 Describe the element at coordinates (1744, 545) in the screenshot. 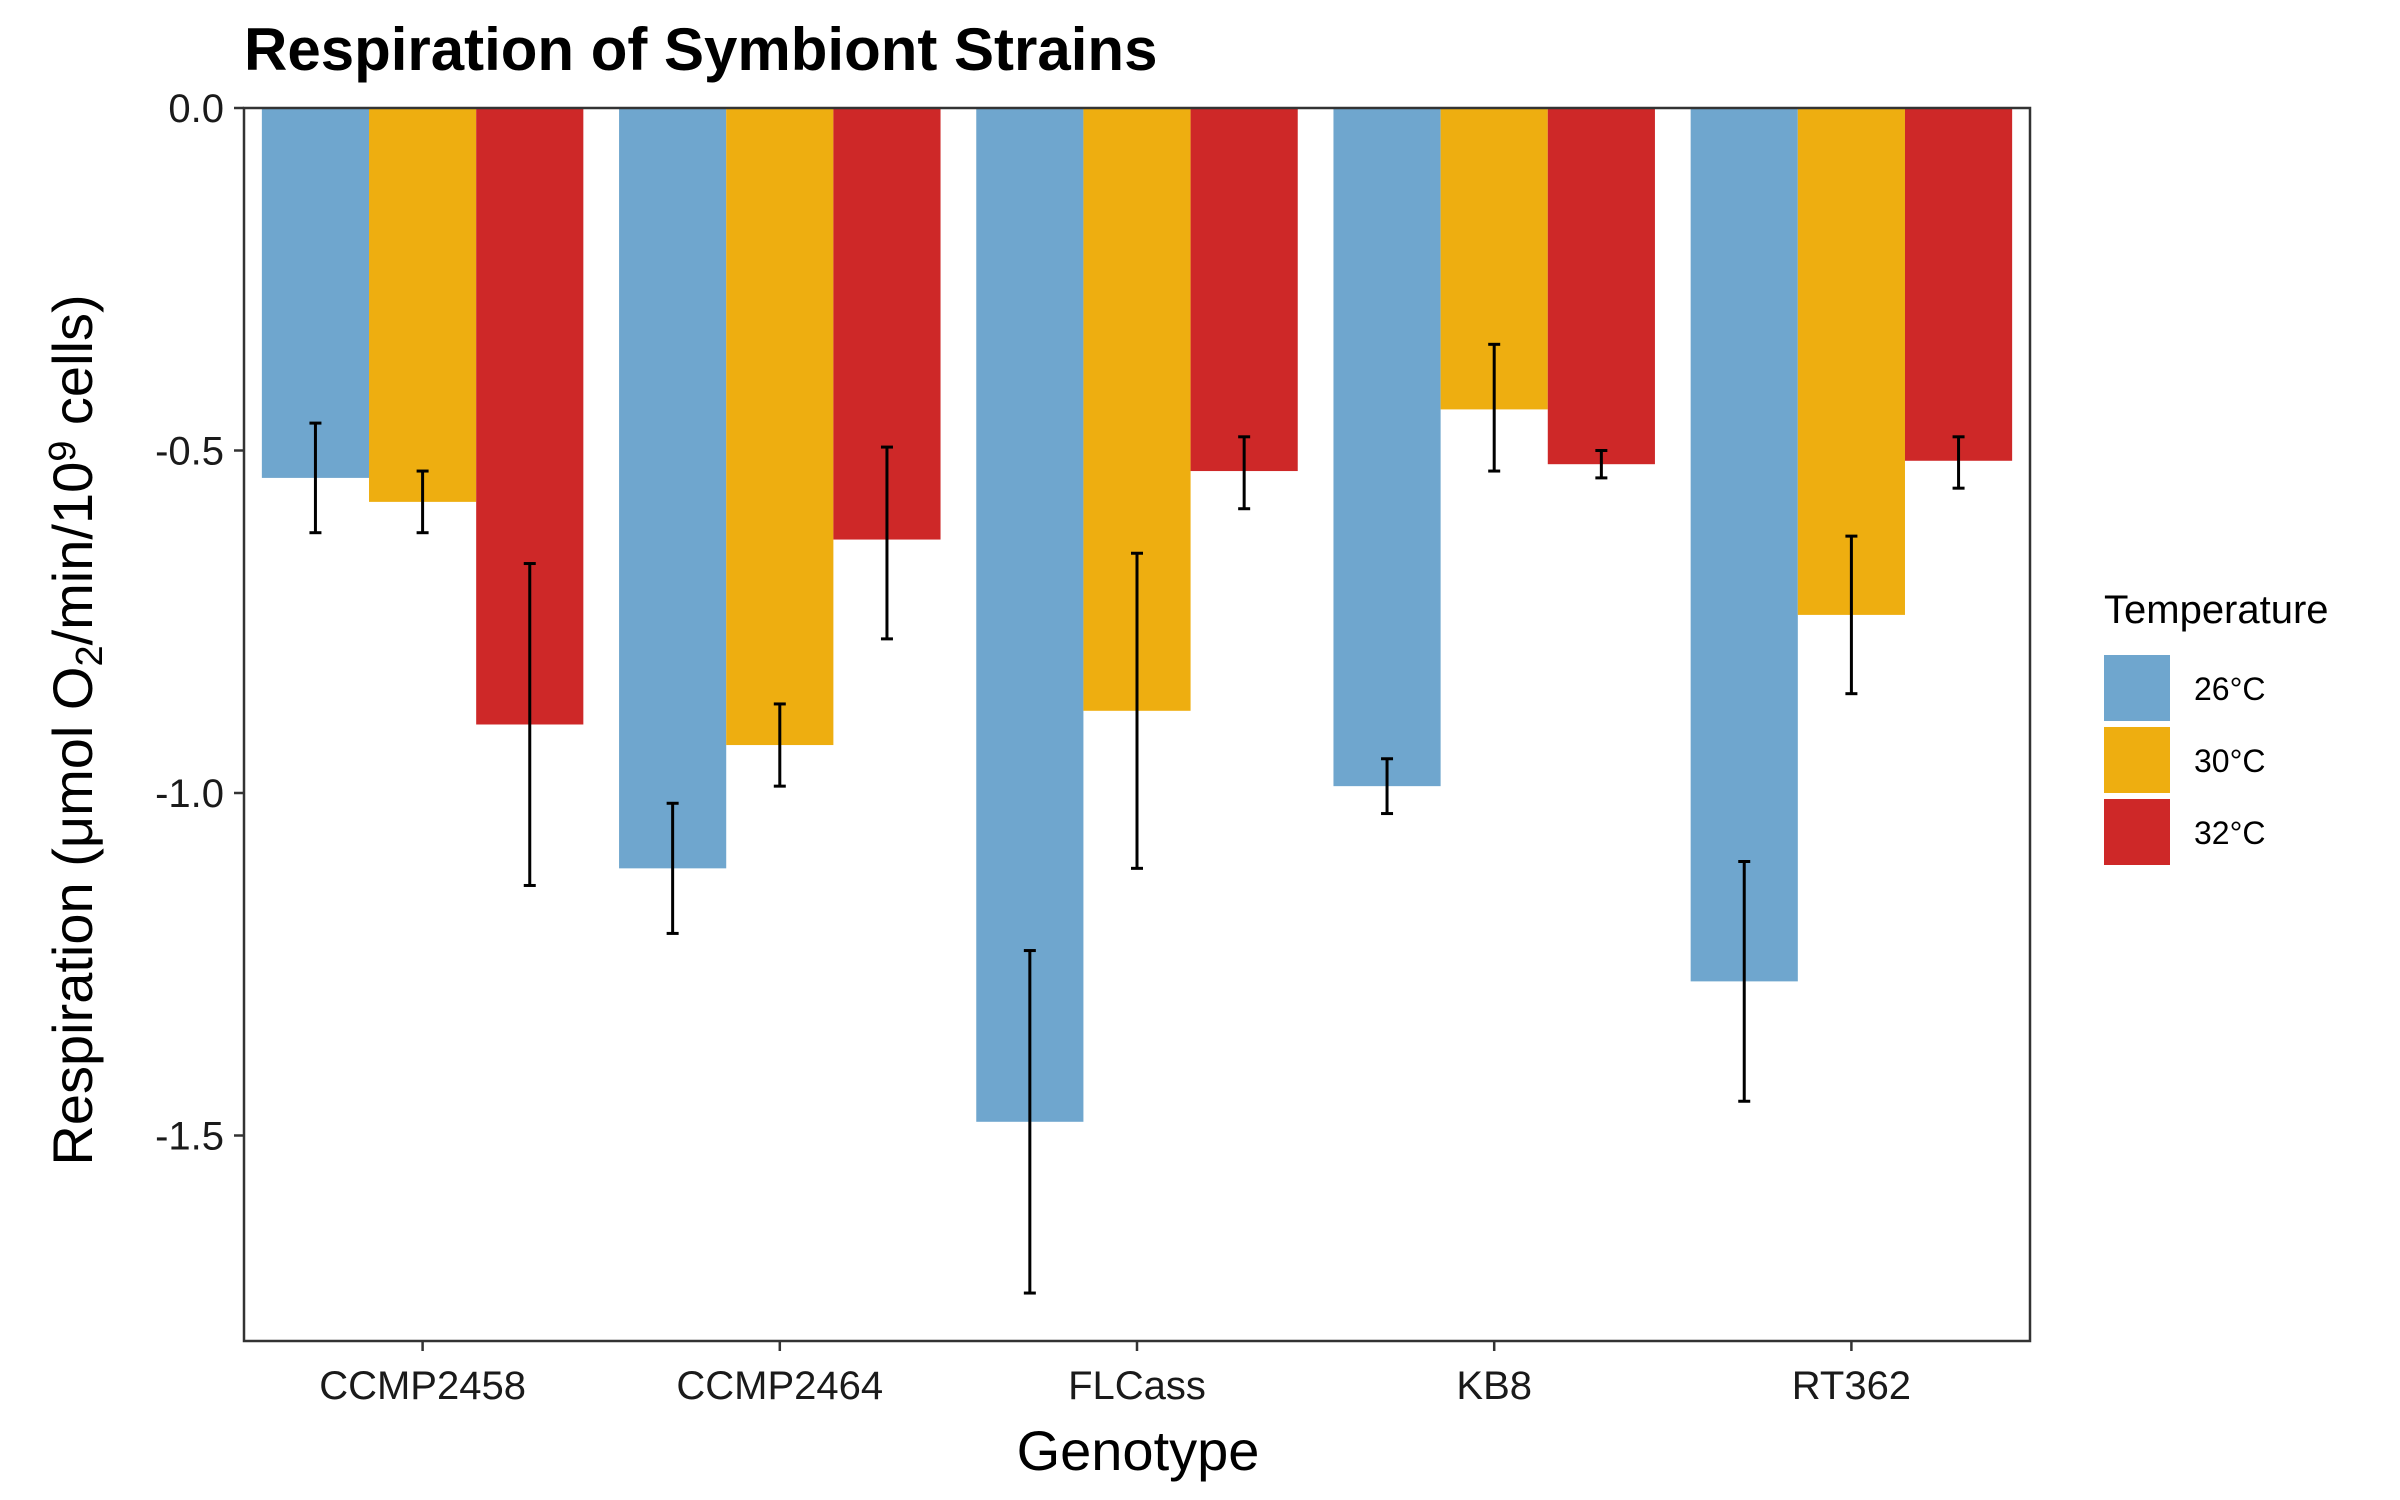

I see `bar-rt362-26-c` at that location.